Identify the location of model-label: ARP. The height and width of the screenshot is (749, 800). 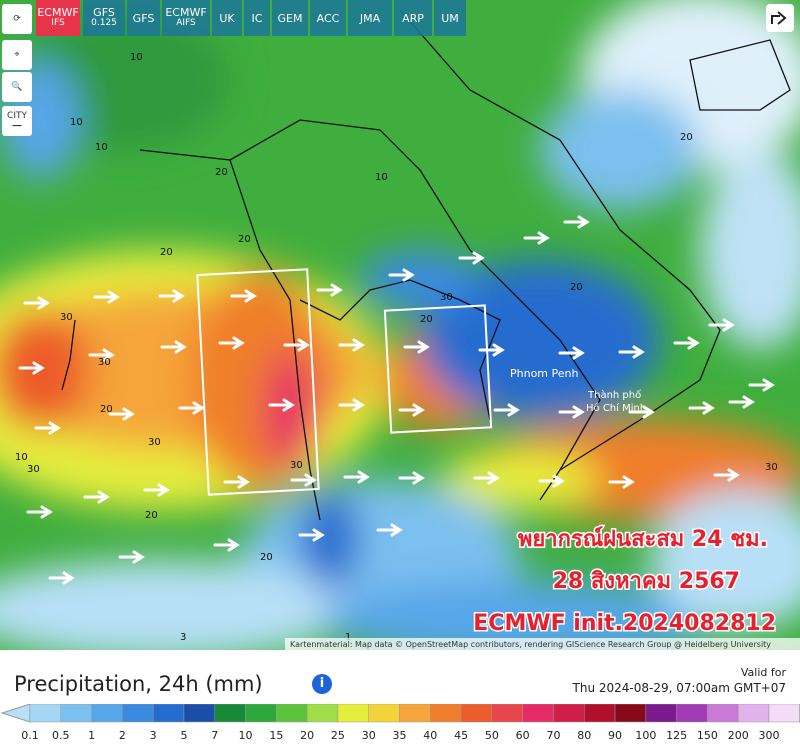
(413, 18).